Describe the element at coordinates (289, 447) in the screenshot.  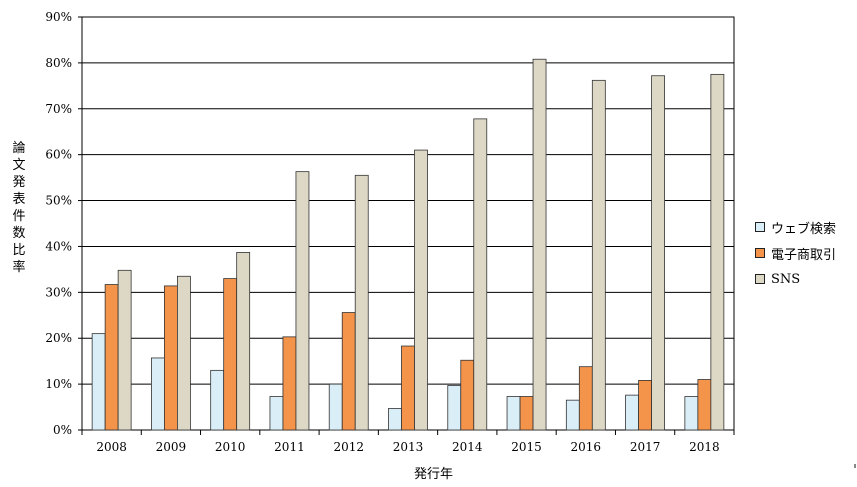
I see `x-tick-label: 2011` at that location.